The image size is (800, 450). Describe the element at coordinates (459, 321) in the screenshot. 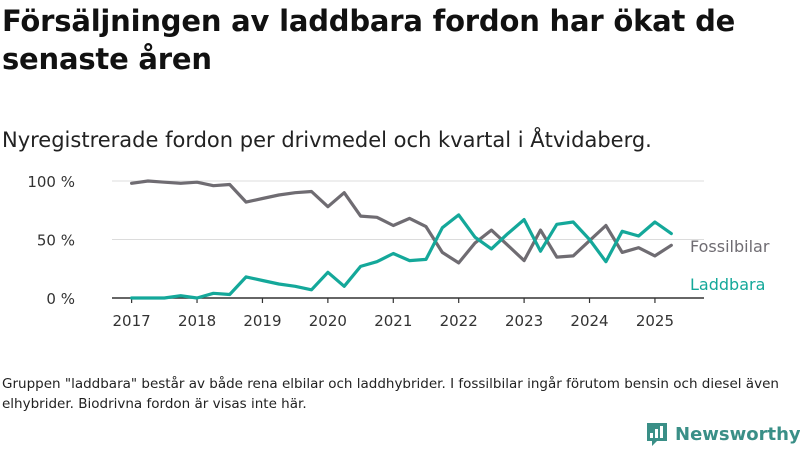

I see `x-tick-label: 2022` at that location.